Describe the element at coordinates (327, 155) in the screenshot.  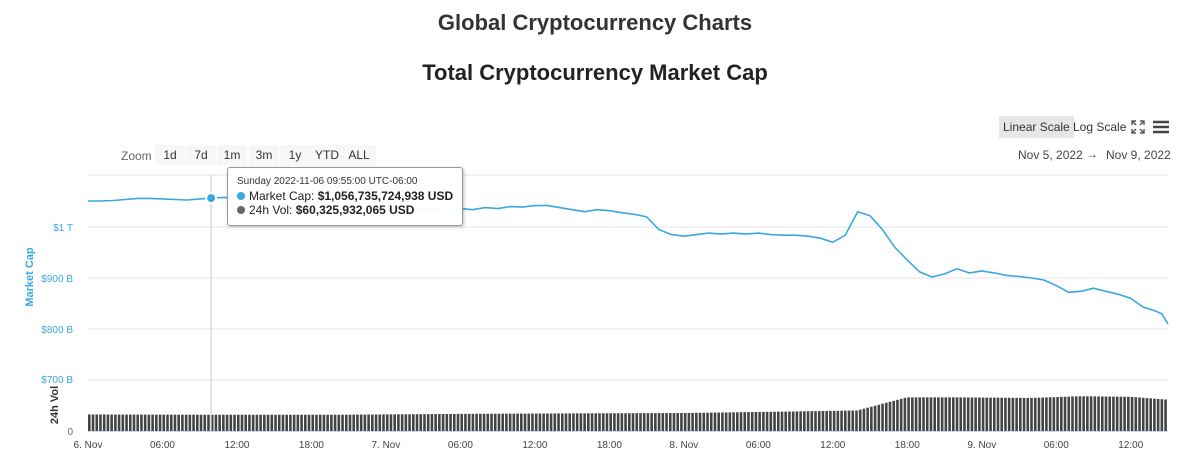
I see `zoom-ytd-button: YTD` at that location.